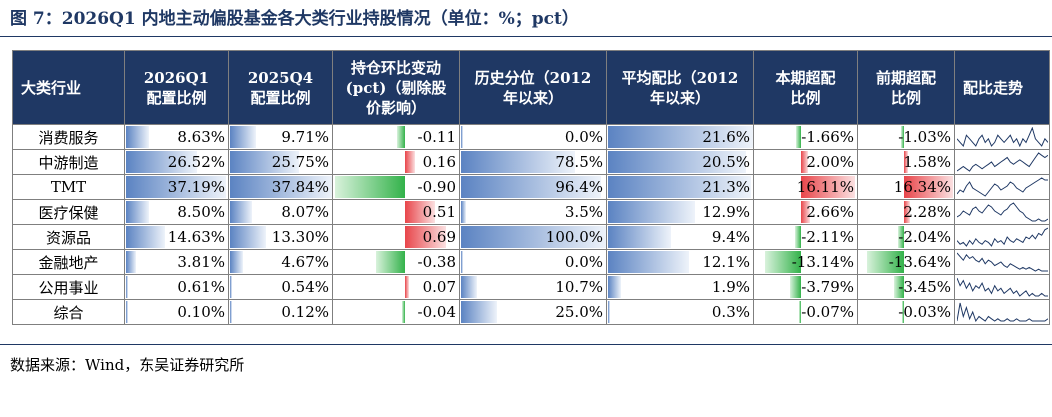 The height and width of the screenshot is (417, 1052). What do you see at coordinates (526, 36) in the screenshot?
I see `title-rule` at bounding box center [526, 36].